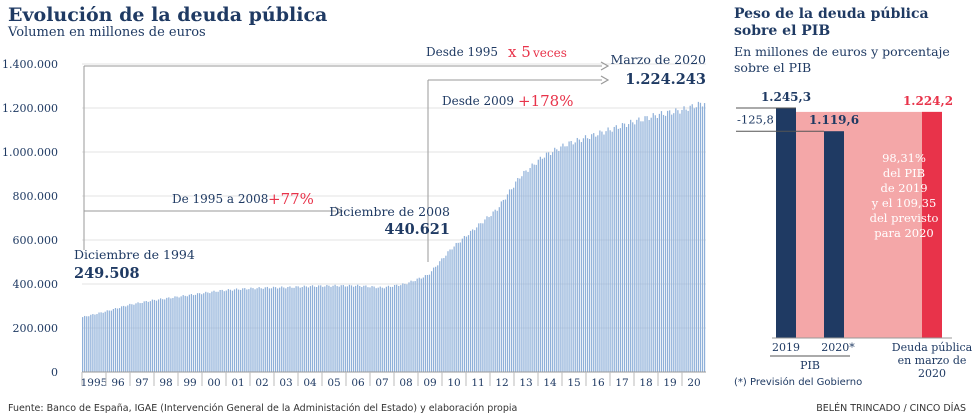 The width and height of the screenshot is (980, 420). Describe the element at coordinates (310, 383) in the screenshot. I see `x-tick-label: 04` at that location.